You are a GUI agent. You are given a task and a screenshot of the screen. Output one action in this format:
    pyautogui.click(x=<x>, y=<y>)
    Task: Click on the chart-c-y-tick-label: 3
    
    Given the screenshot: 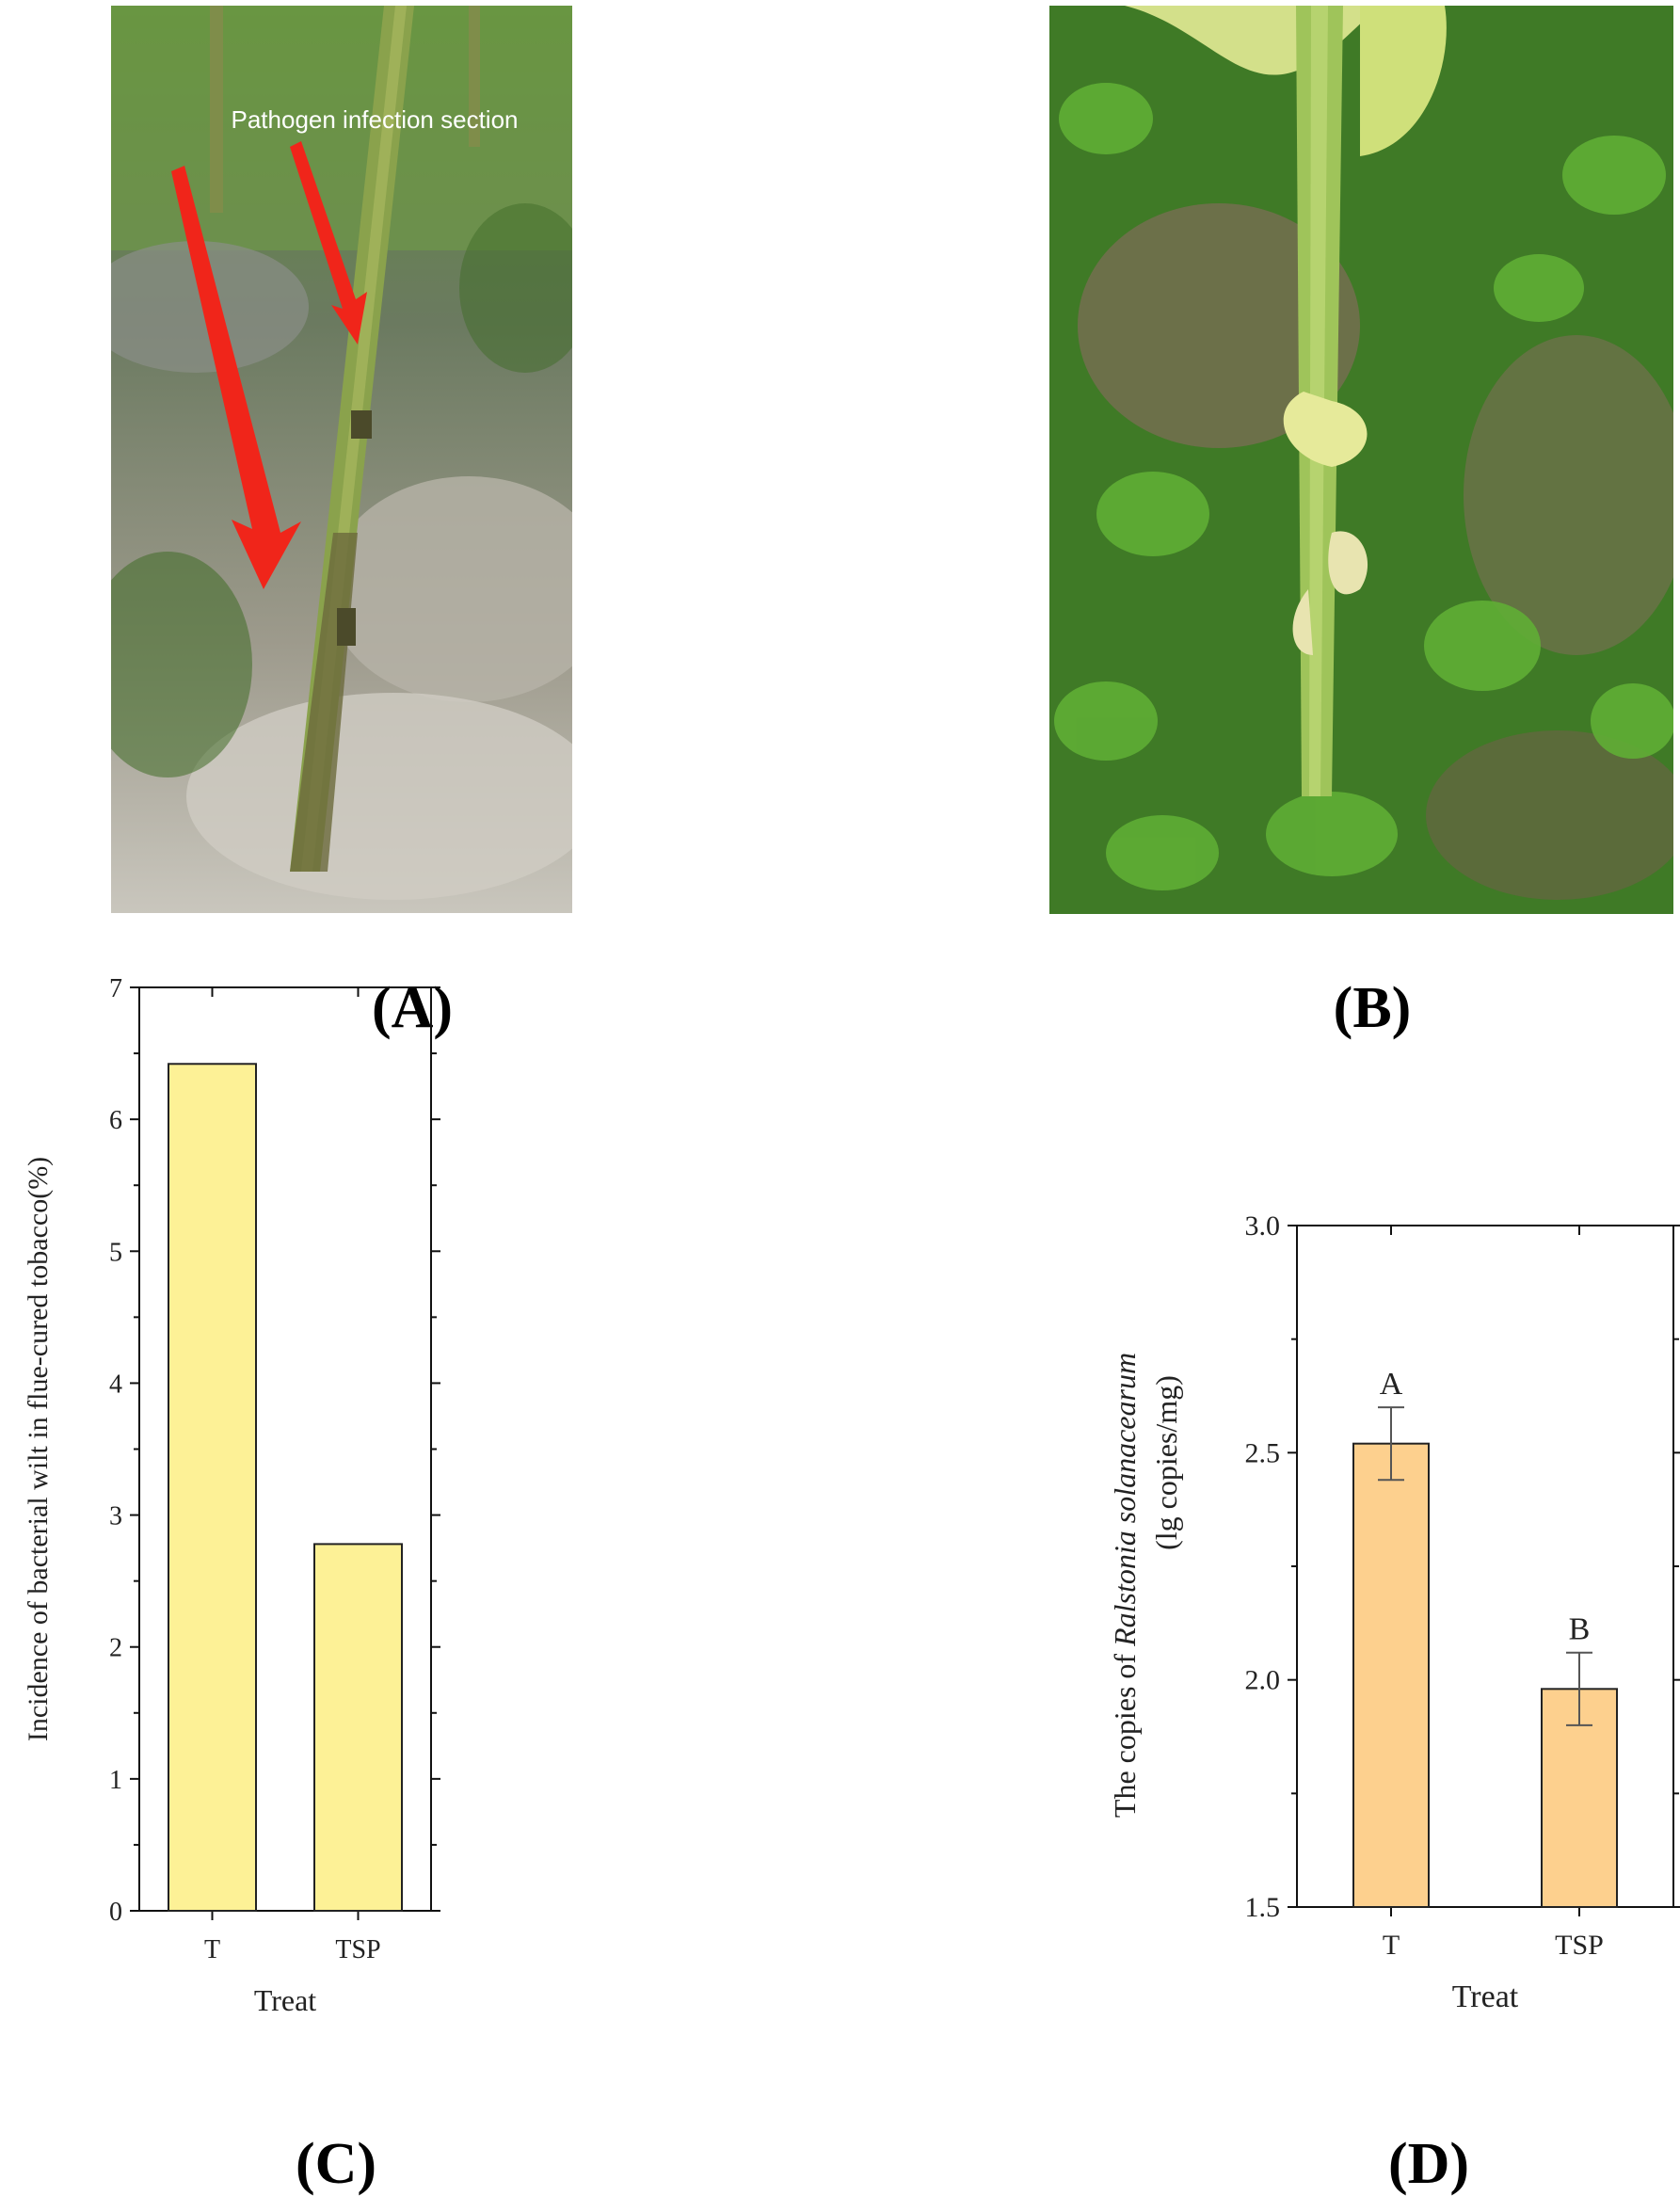 What is the action you would take?
    pyautogui.click(x=115, y=1517)
    